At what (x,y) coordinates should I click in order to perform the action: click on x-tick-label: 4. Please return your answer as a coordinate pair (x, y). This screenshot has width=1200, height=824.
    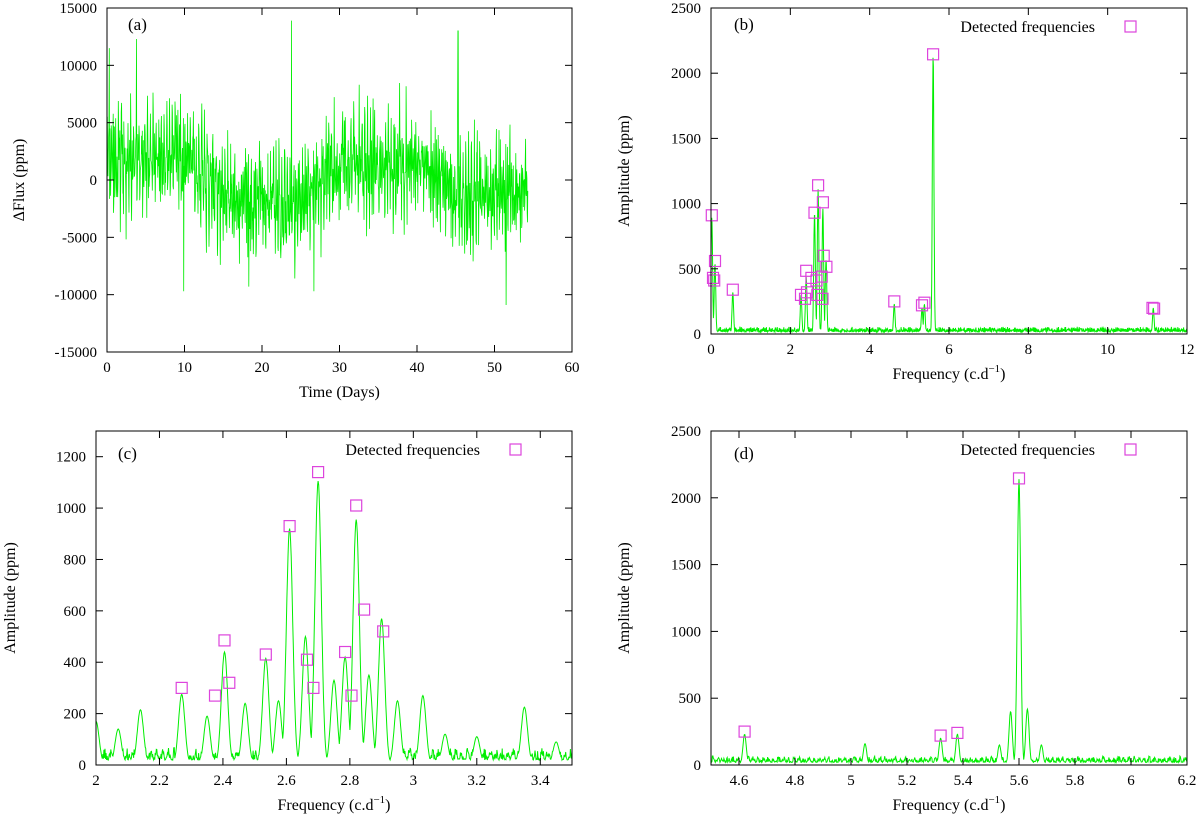
    Looking at the image, I should click on (870, 350).